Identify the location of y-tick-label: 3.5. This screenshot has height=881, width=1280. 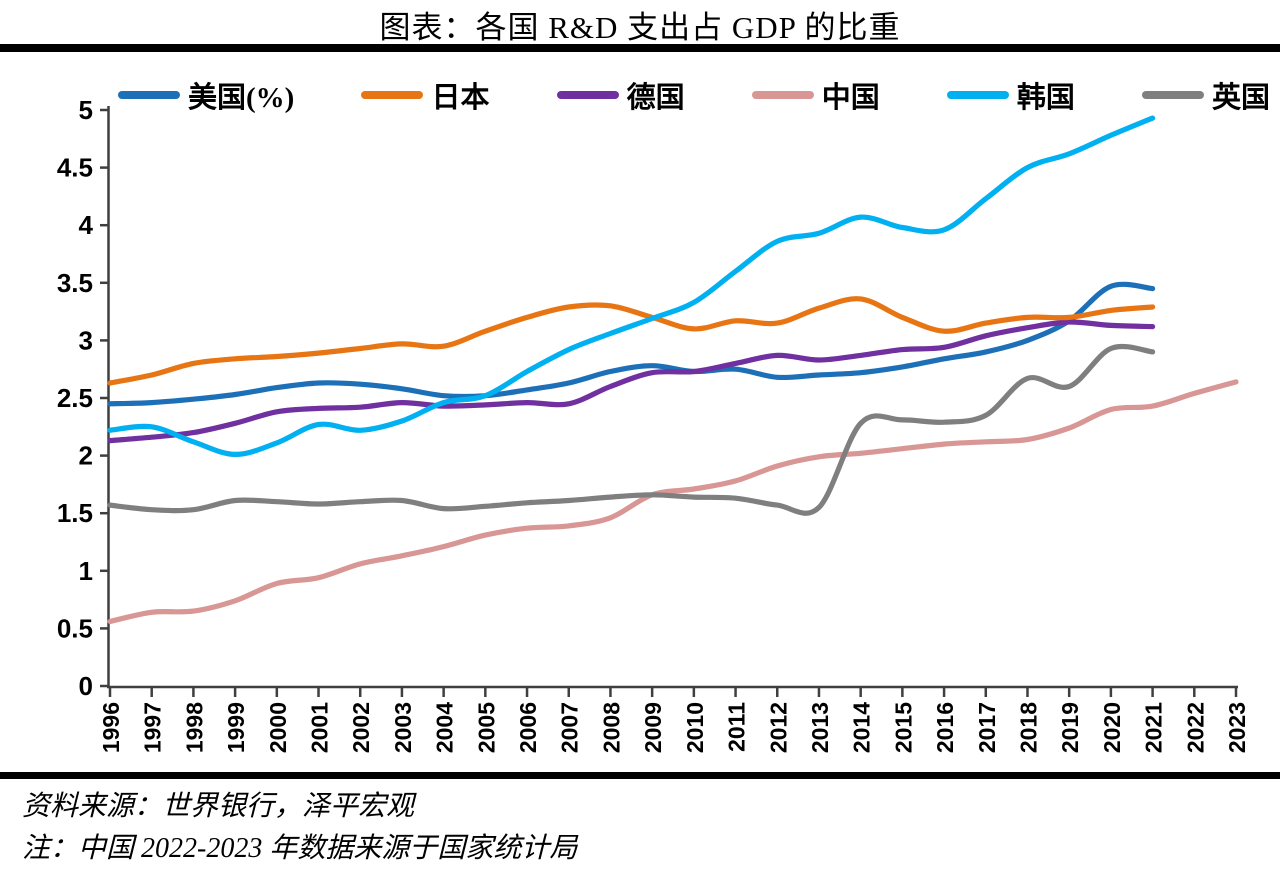
(75, 283).